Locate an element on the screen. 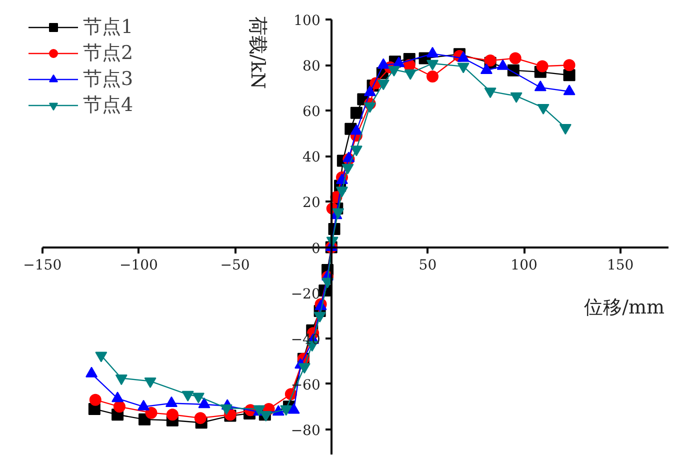  y-tick-label: 100 is located at coordinates (307, 21).